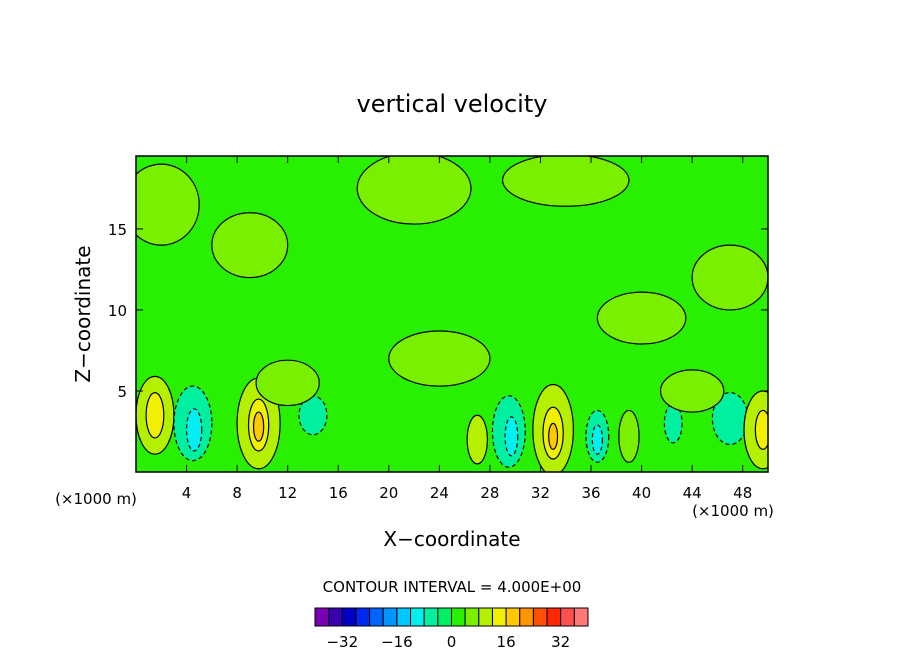 This screenshot has height=654, width=904. I want to click on y-axis-label: Z−coordinate, so click(83, 313).